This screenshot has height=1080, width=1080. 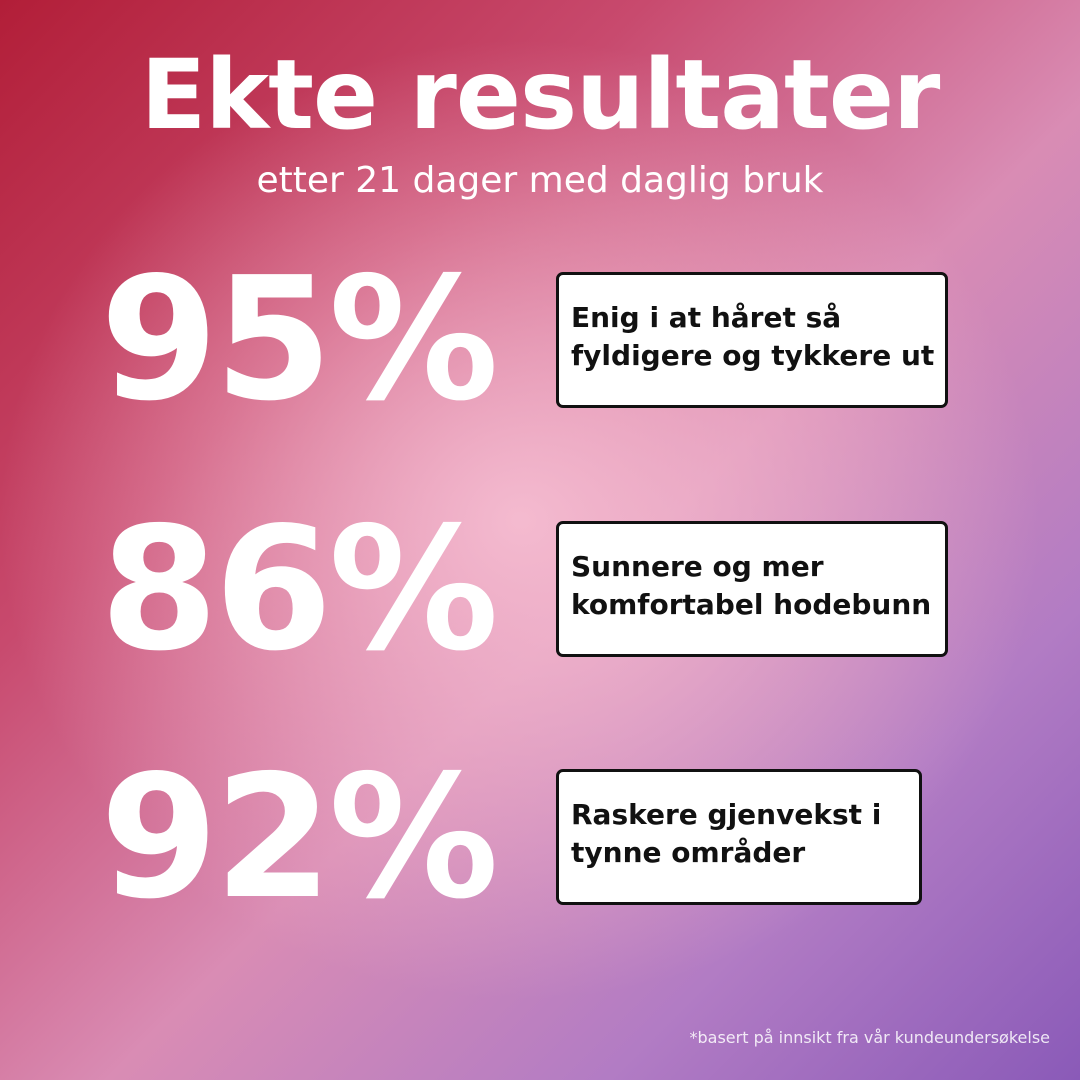 I want to click on stat-value: 95%, so click(x=299, y=340).